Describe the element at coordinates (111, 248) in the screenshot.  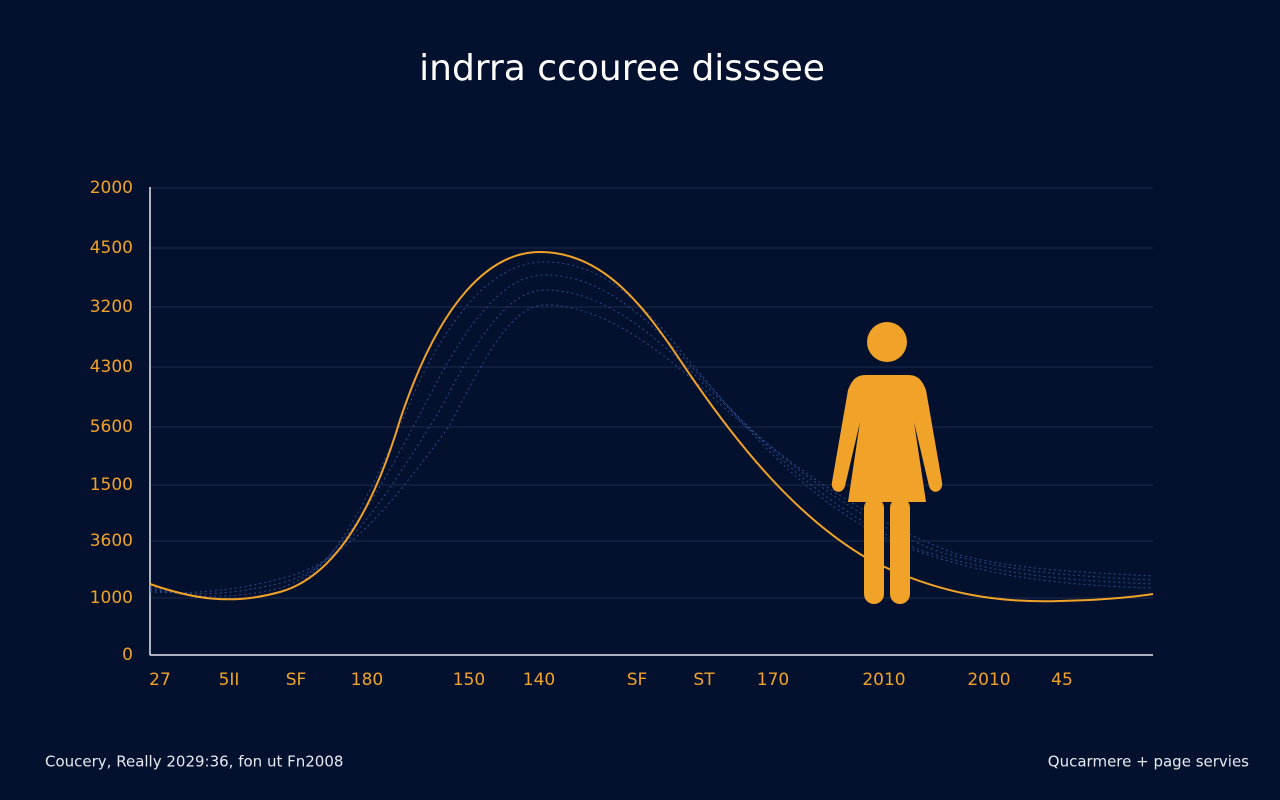
I see `y-tick-label: 4500` at that location.